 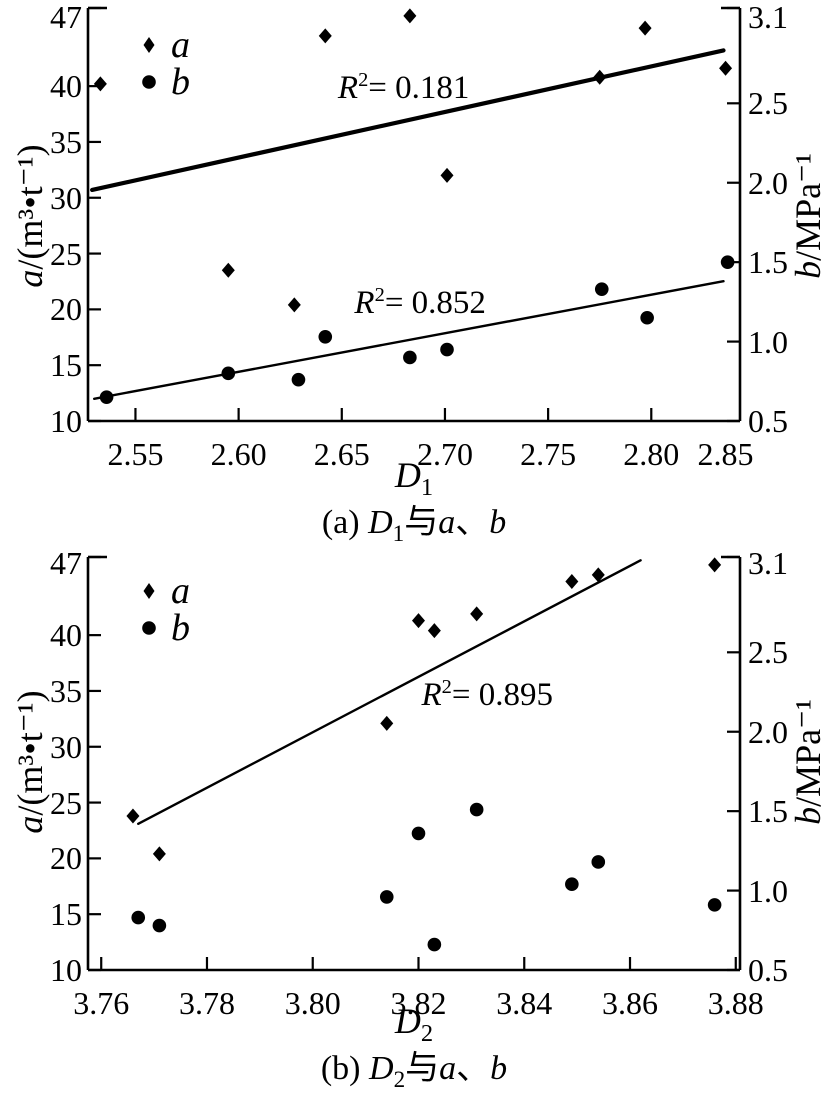 What do you see at coordinates (768, 103) in the screenshot?
I see `y-right-tick-label: 2.5` at bounding box center [768, 103].